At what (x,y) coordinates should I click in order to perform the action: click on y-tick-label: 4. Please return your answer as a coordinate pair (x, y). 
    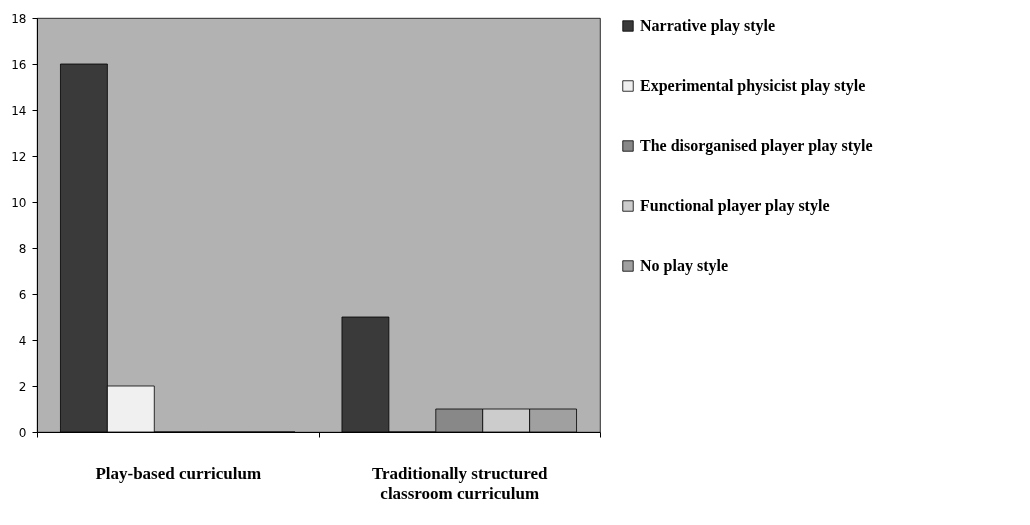
    Looking at the image, I should click on (22, 340).